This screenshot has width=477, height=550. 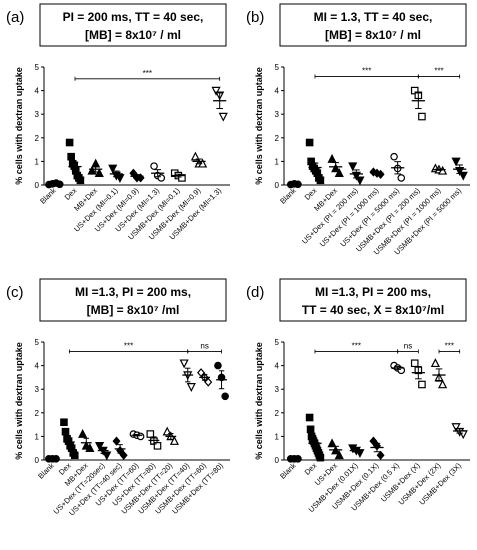 What do you see at coordinates (311, 194) in the screenshot?
I see `x-tick-label: Dex` at bounding box center [311, 194].